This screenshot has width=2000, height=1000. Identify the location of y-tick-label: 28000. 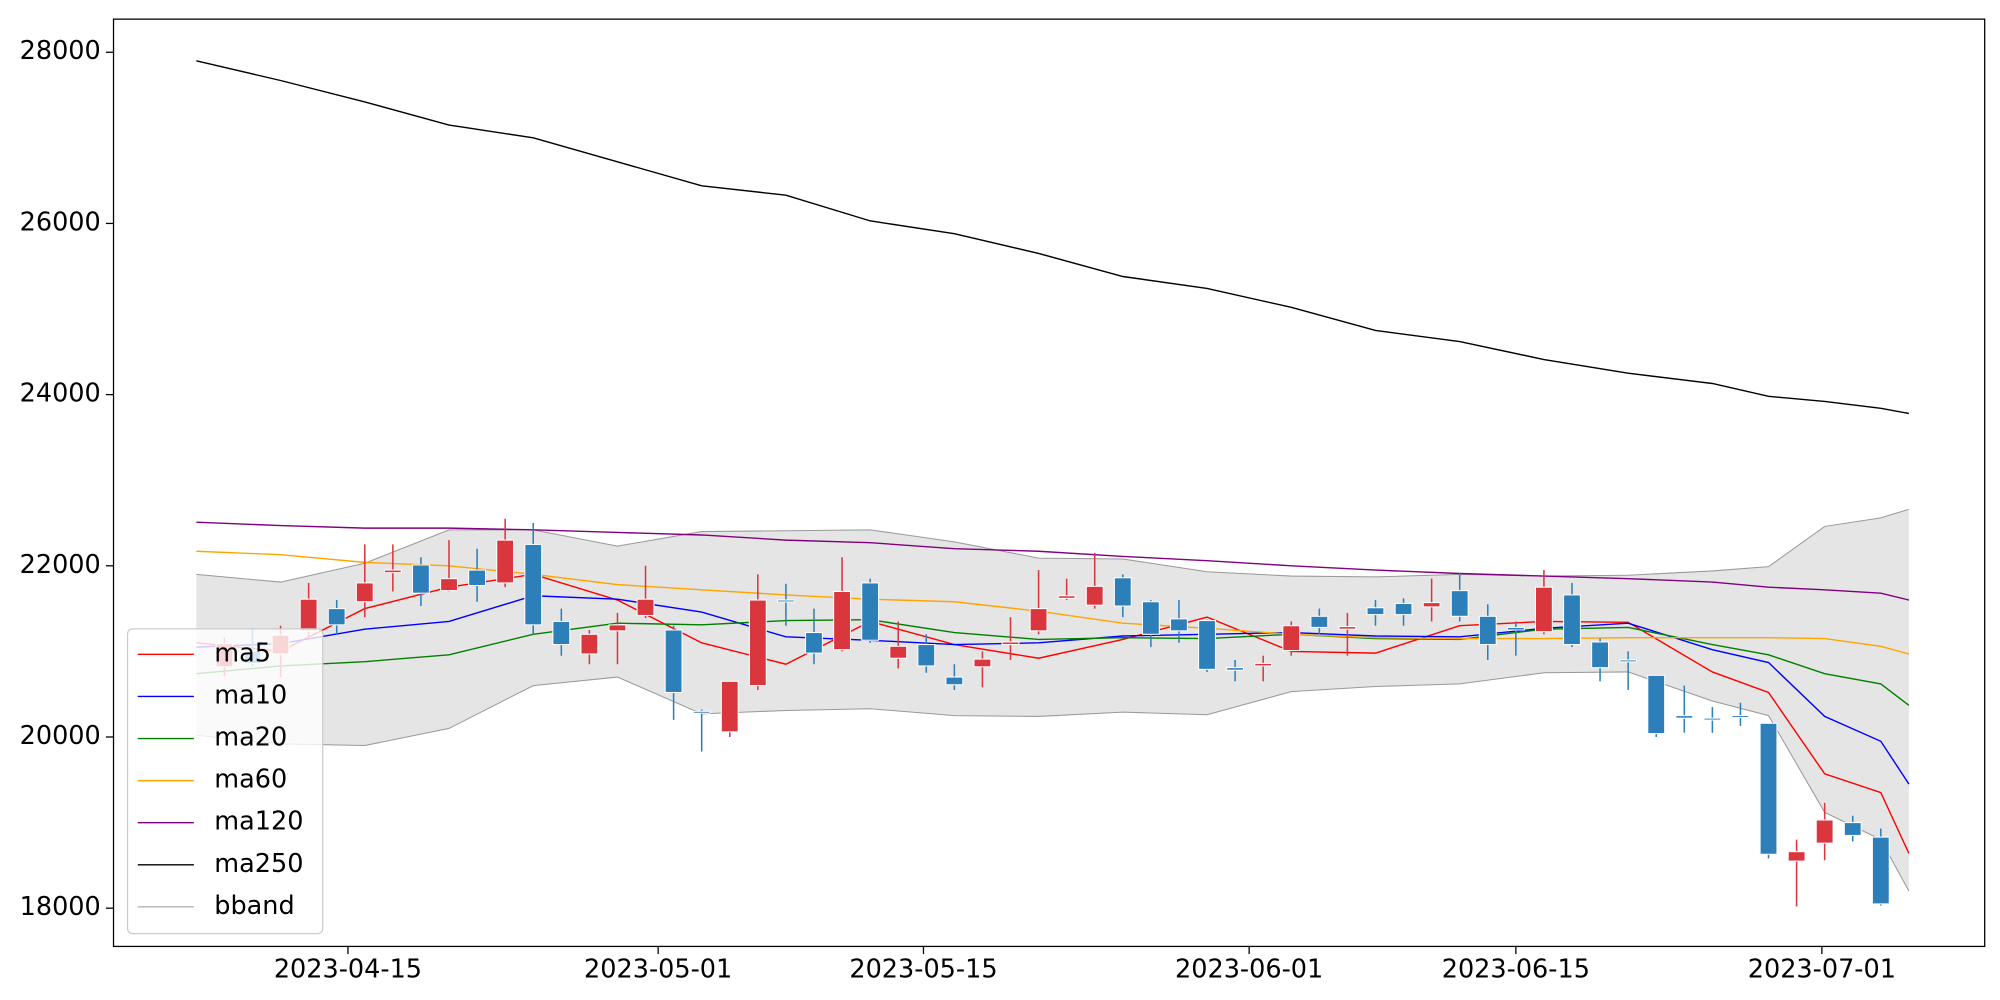
(60, 51).